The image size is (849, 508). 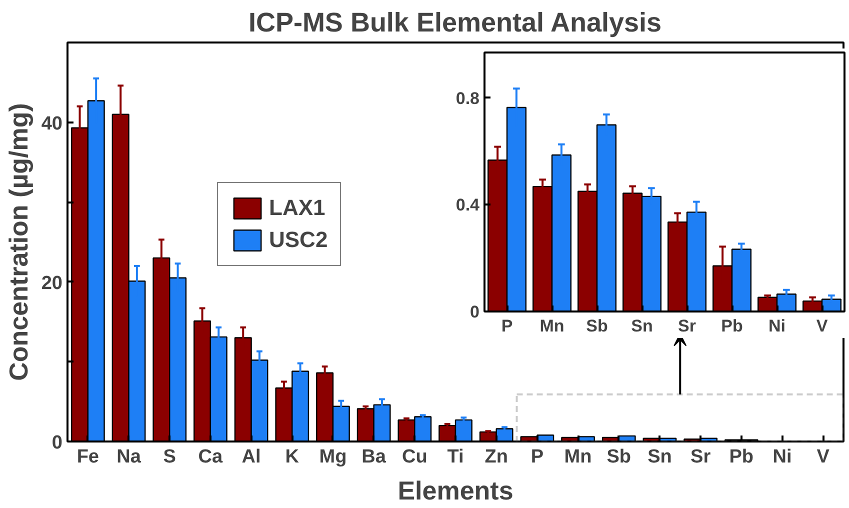 I want to click on x-tick-label: Mg, so click(x=333, y=457).